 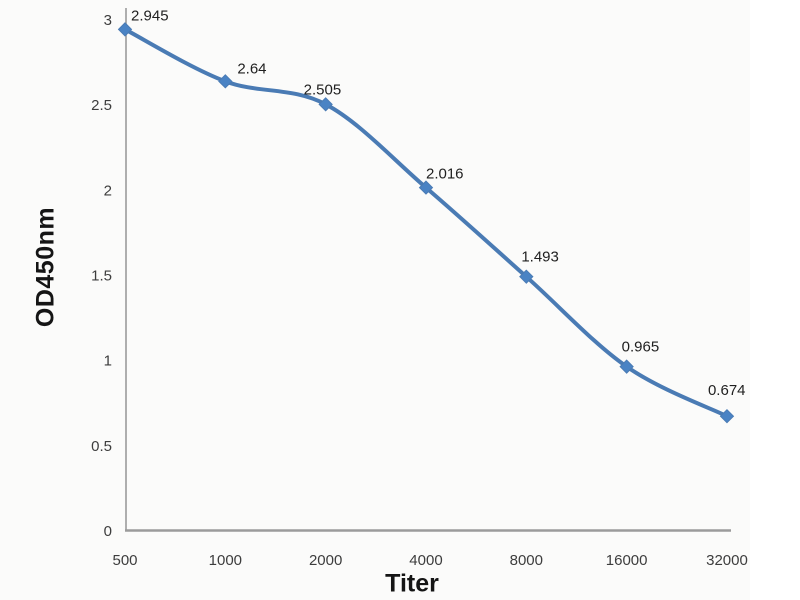 What do you see at coordinates (540, 257) in the screenshot?
I see `data-point-label: 1.493` at bounding box center [540, 257].